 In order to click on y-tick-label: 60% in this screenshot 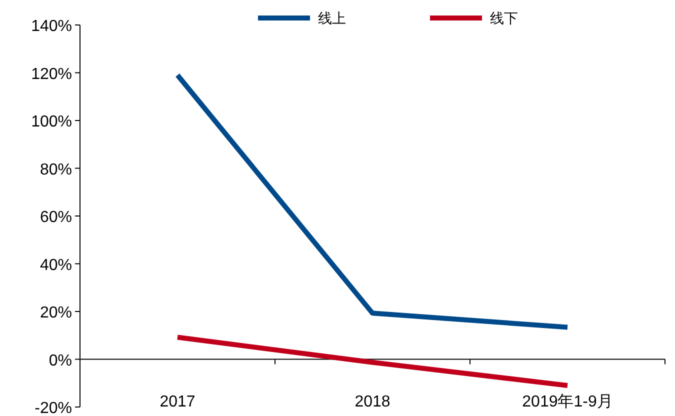, I will do `click(56, 217)`.